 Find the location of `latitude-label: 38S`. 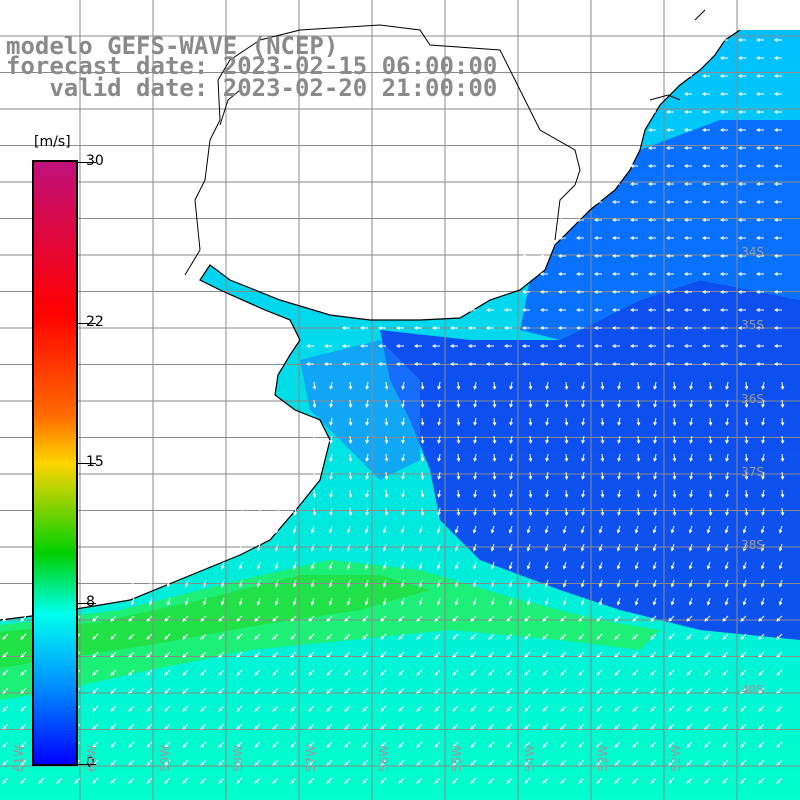

latitude-label: 38S is located at coordinates (752, 545).